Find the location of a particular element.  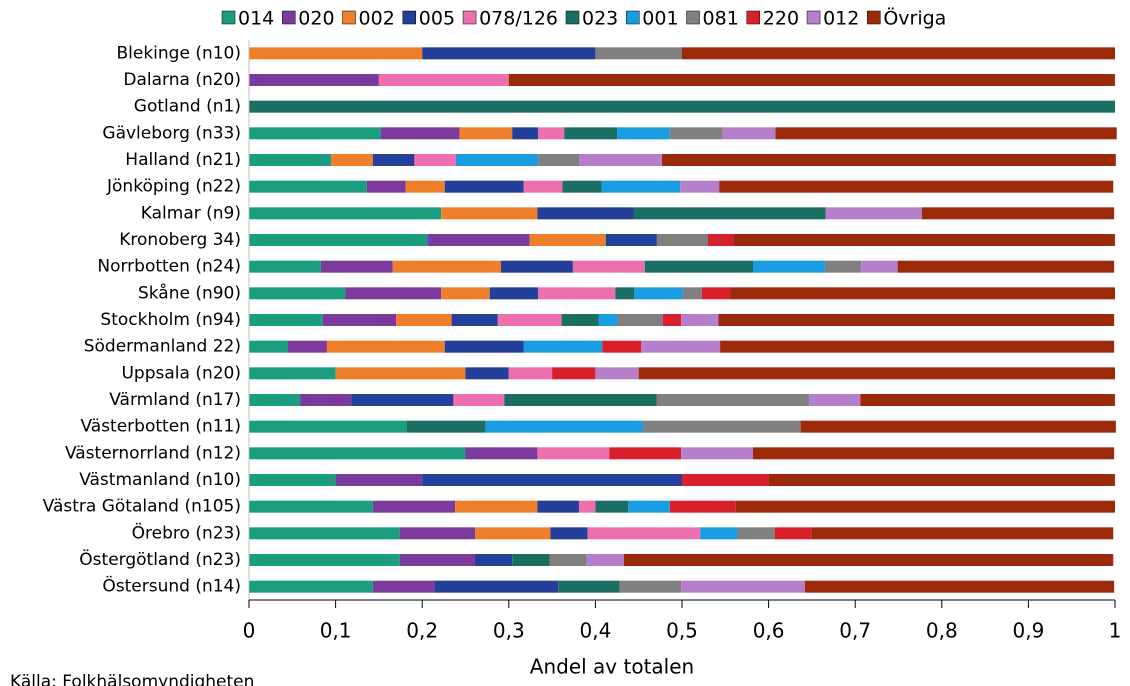

x-tick-label: 0,1 is located at coordinates (336, 631).